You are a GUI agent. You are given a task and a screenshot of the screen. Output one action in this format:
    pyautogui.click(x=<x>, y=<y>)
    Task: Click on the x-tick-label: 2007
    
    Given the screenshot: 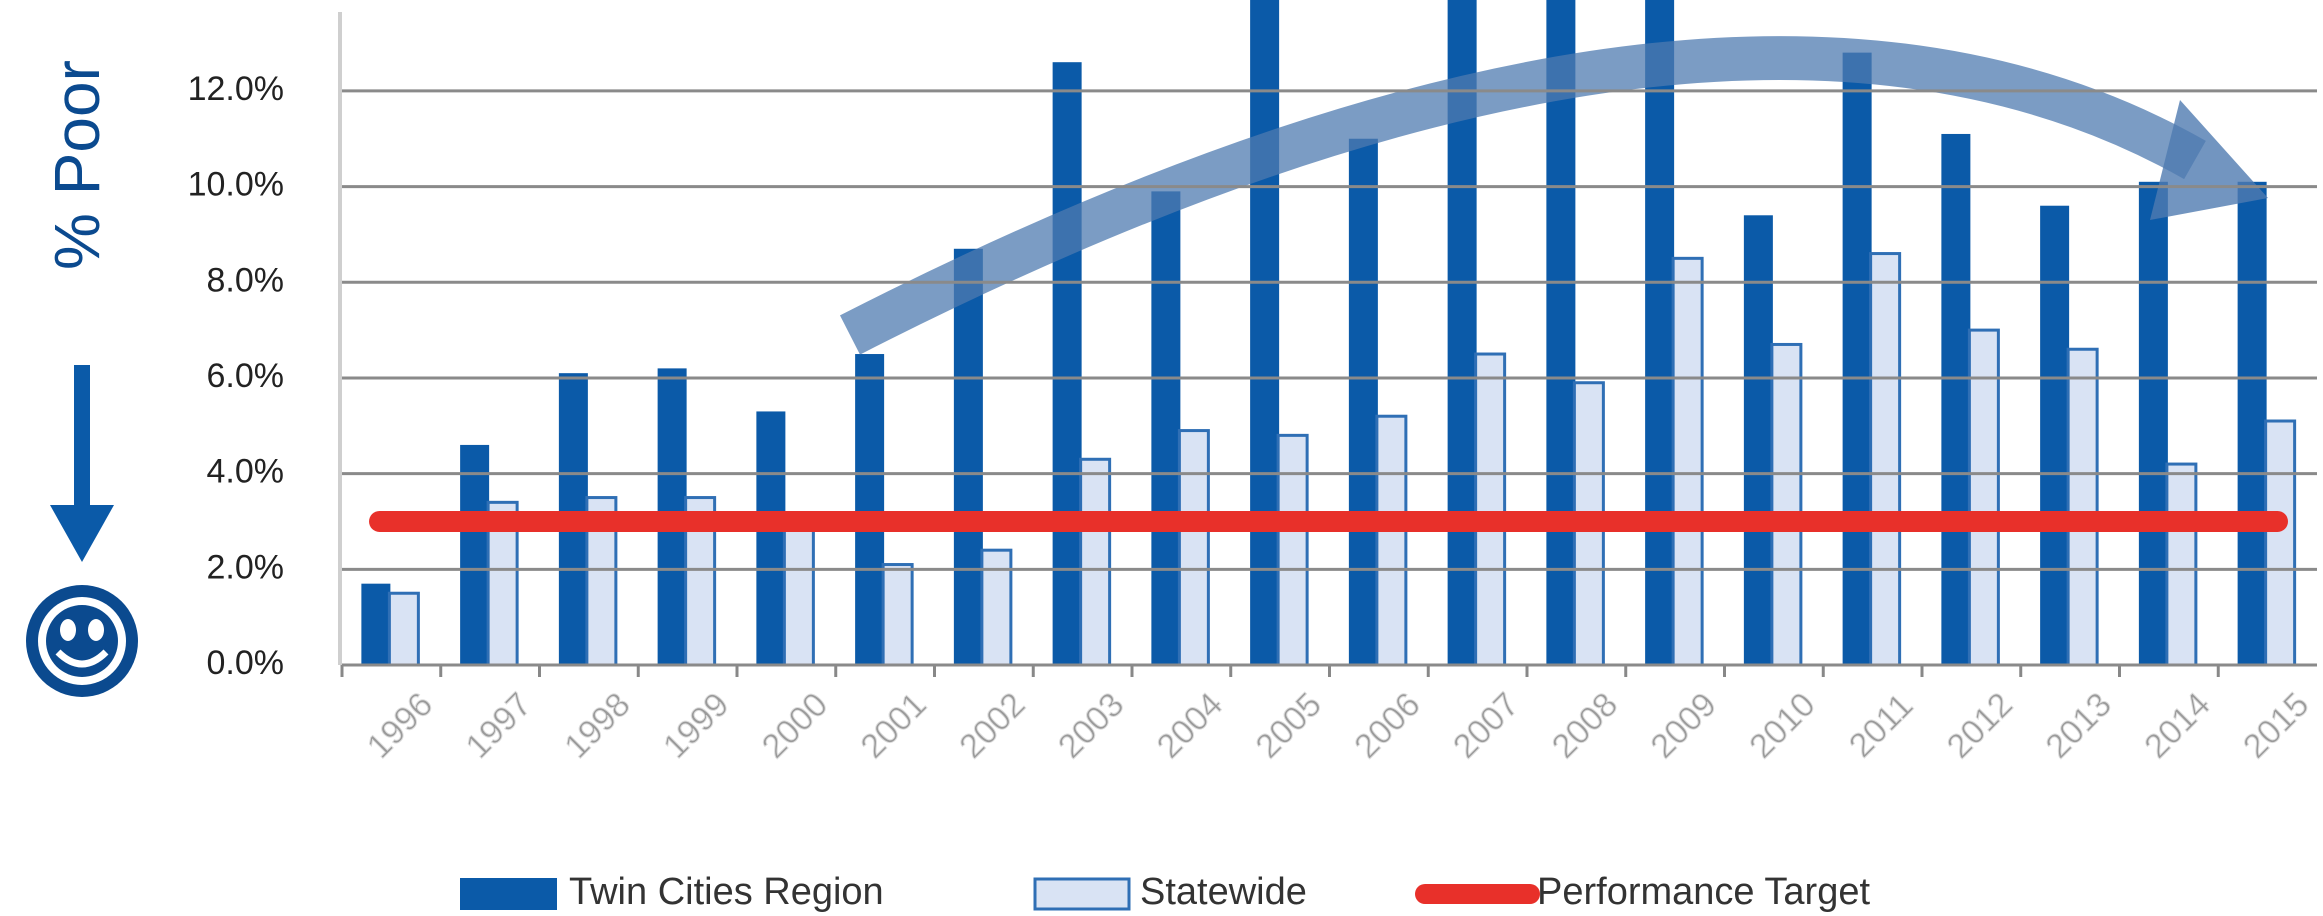 What is the action you would take?
    pyautogui.click(x=1486, y=725)
    